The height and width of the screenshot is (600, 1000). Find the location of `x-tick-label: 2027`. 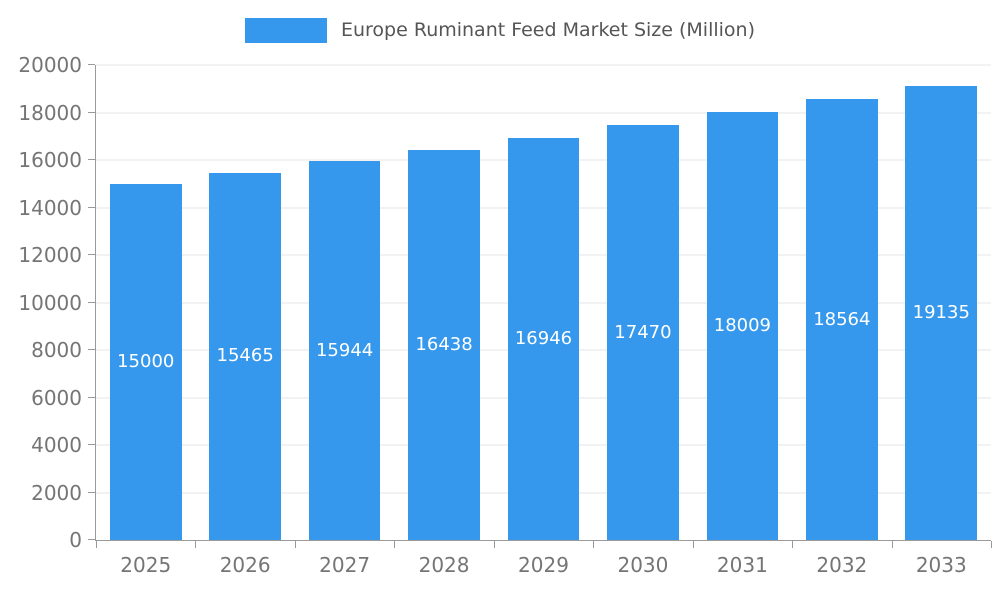

x-tick-label: 2027 is located at coordinates (345, 565).